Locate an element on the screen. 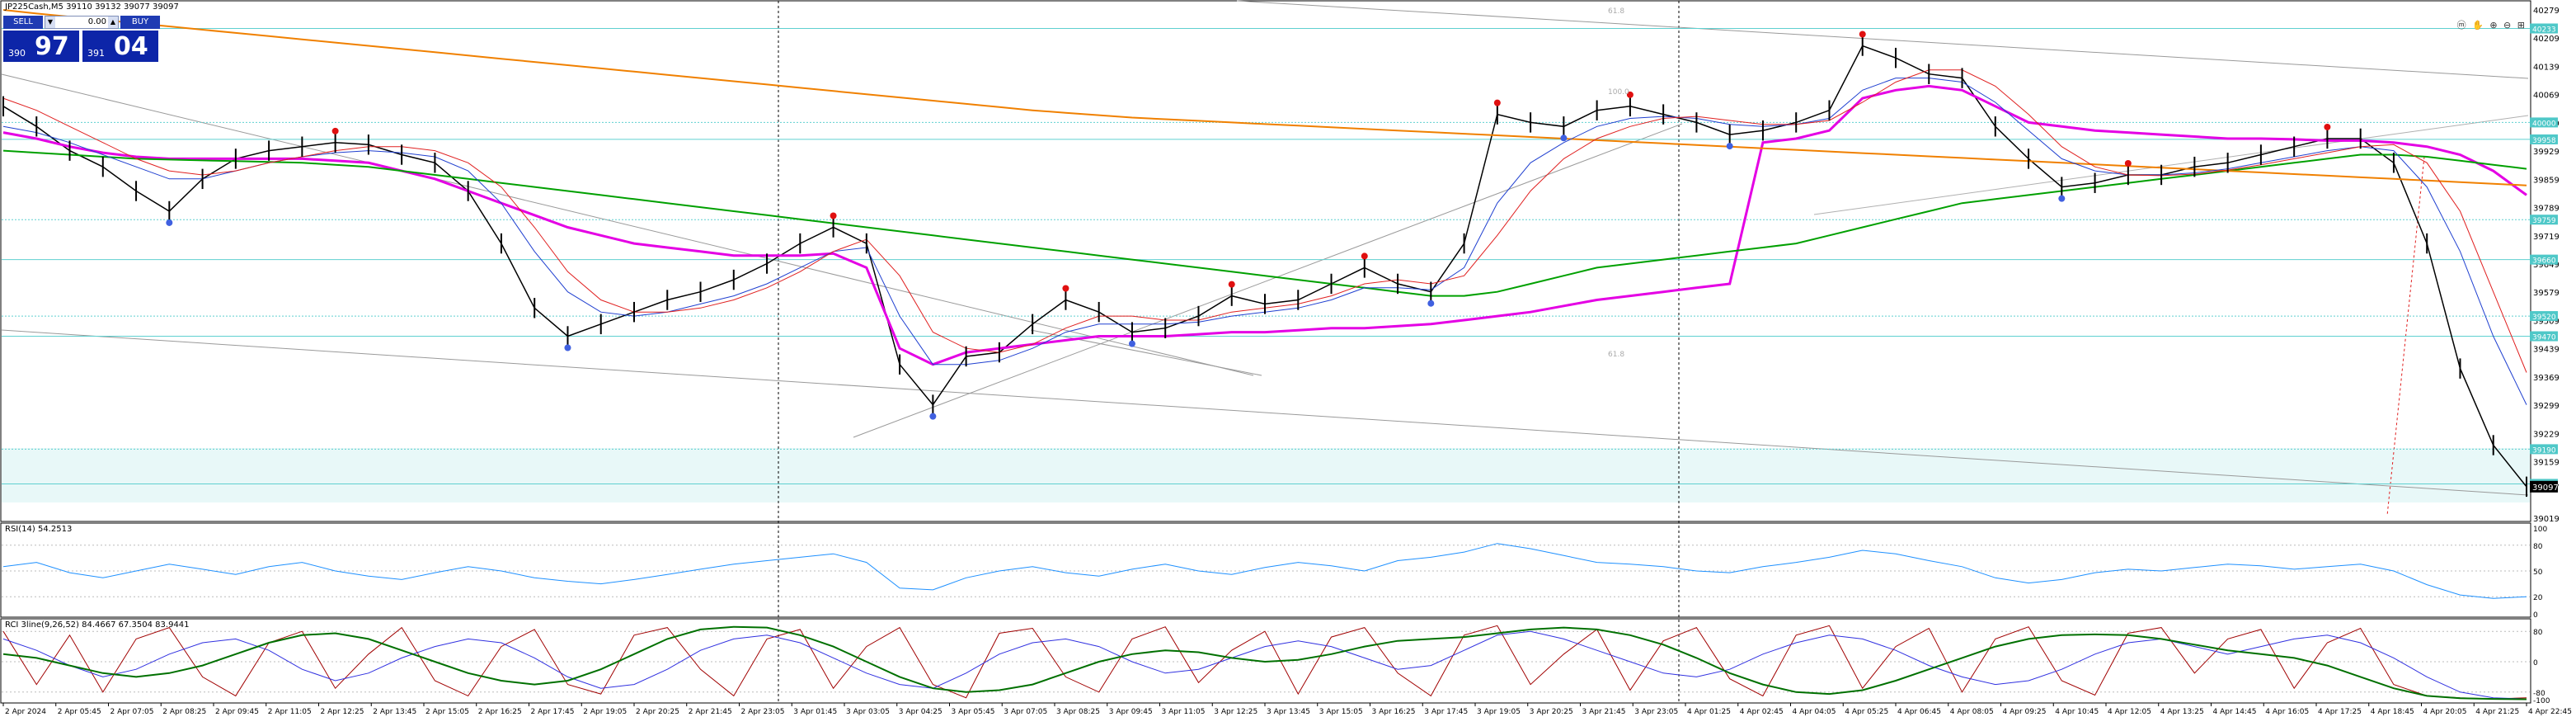 The image size is (2576, 717). time-tick-label: 3 Apr 23:05 is located at coordinates (1656, 712).